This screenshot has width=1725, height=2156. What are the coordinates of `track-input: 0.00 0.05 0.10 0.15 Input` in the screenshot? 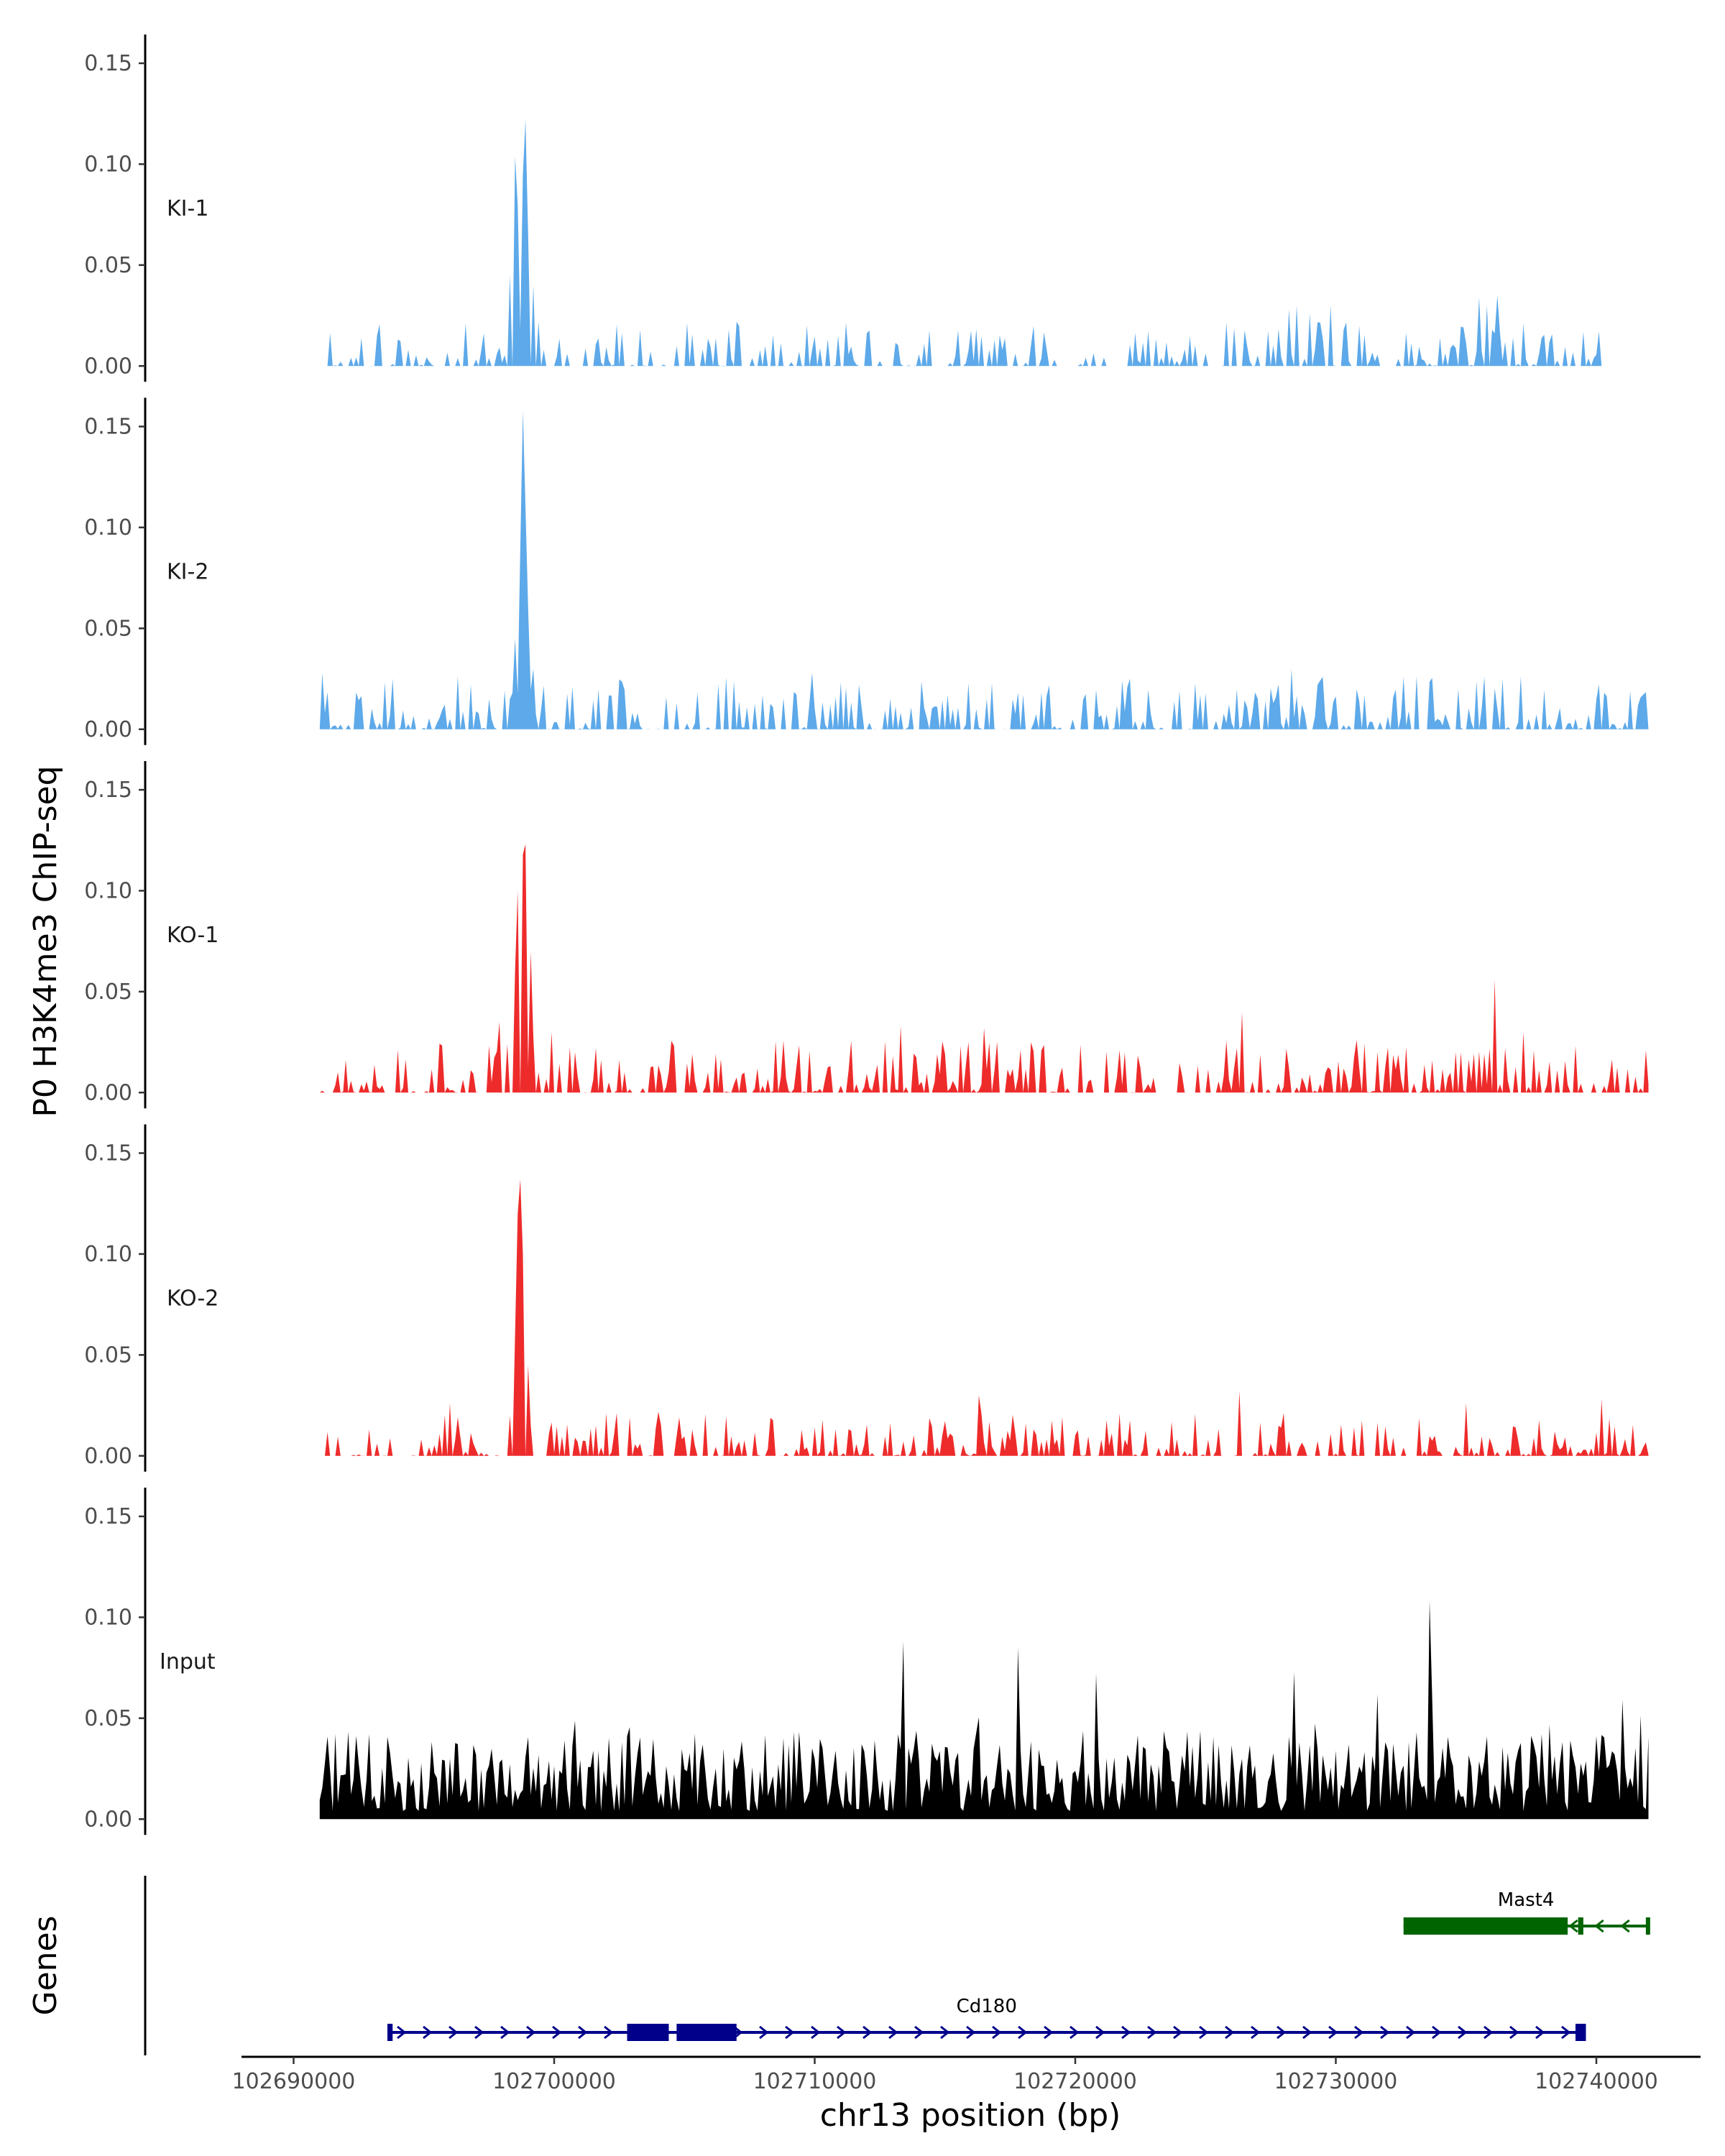 It's located at (866, 1661).